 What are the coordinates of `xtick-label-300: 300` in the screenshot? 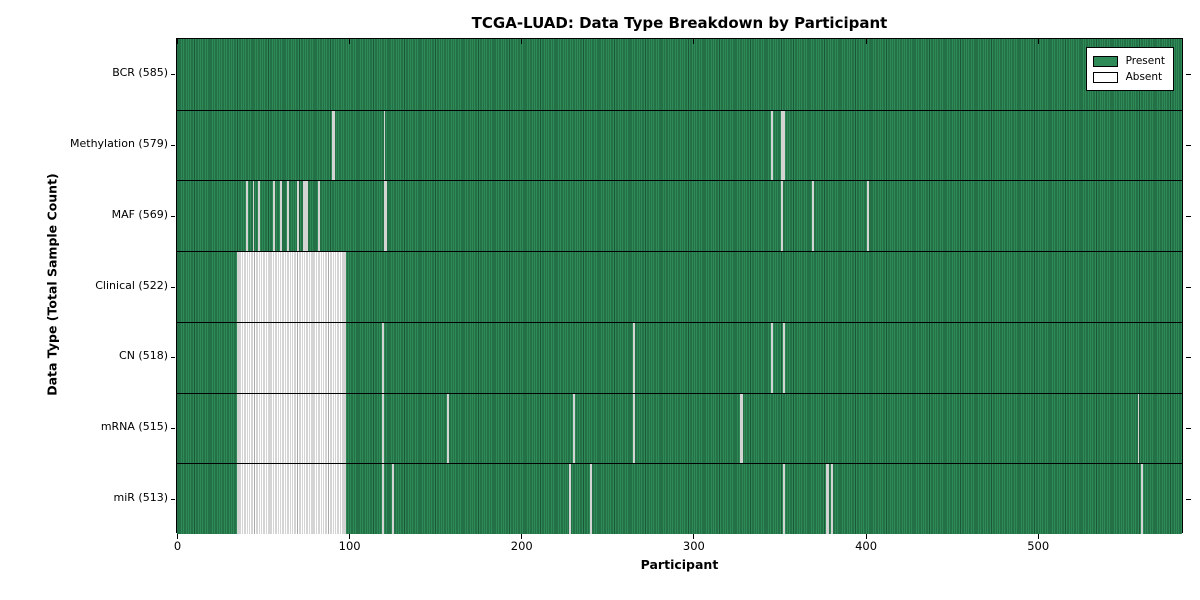 It's located at (693, 546).